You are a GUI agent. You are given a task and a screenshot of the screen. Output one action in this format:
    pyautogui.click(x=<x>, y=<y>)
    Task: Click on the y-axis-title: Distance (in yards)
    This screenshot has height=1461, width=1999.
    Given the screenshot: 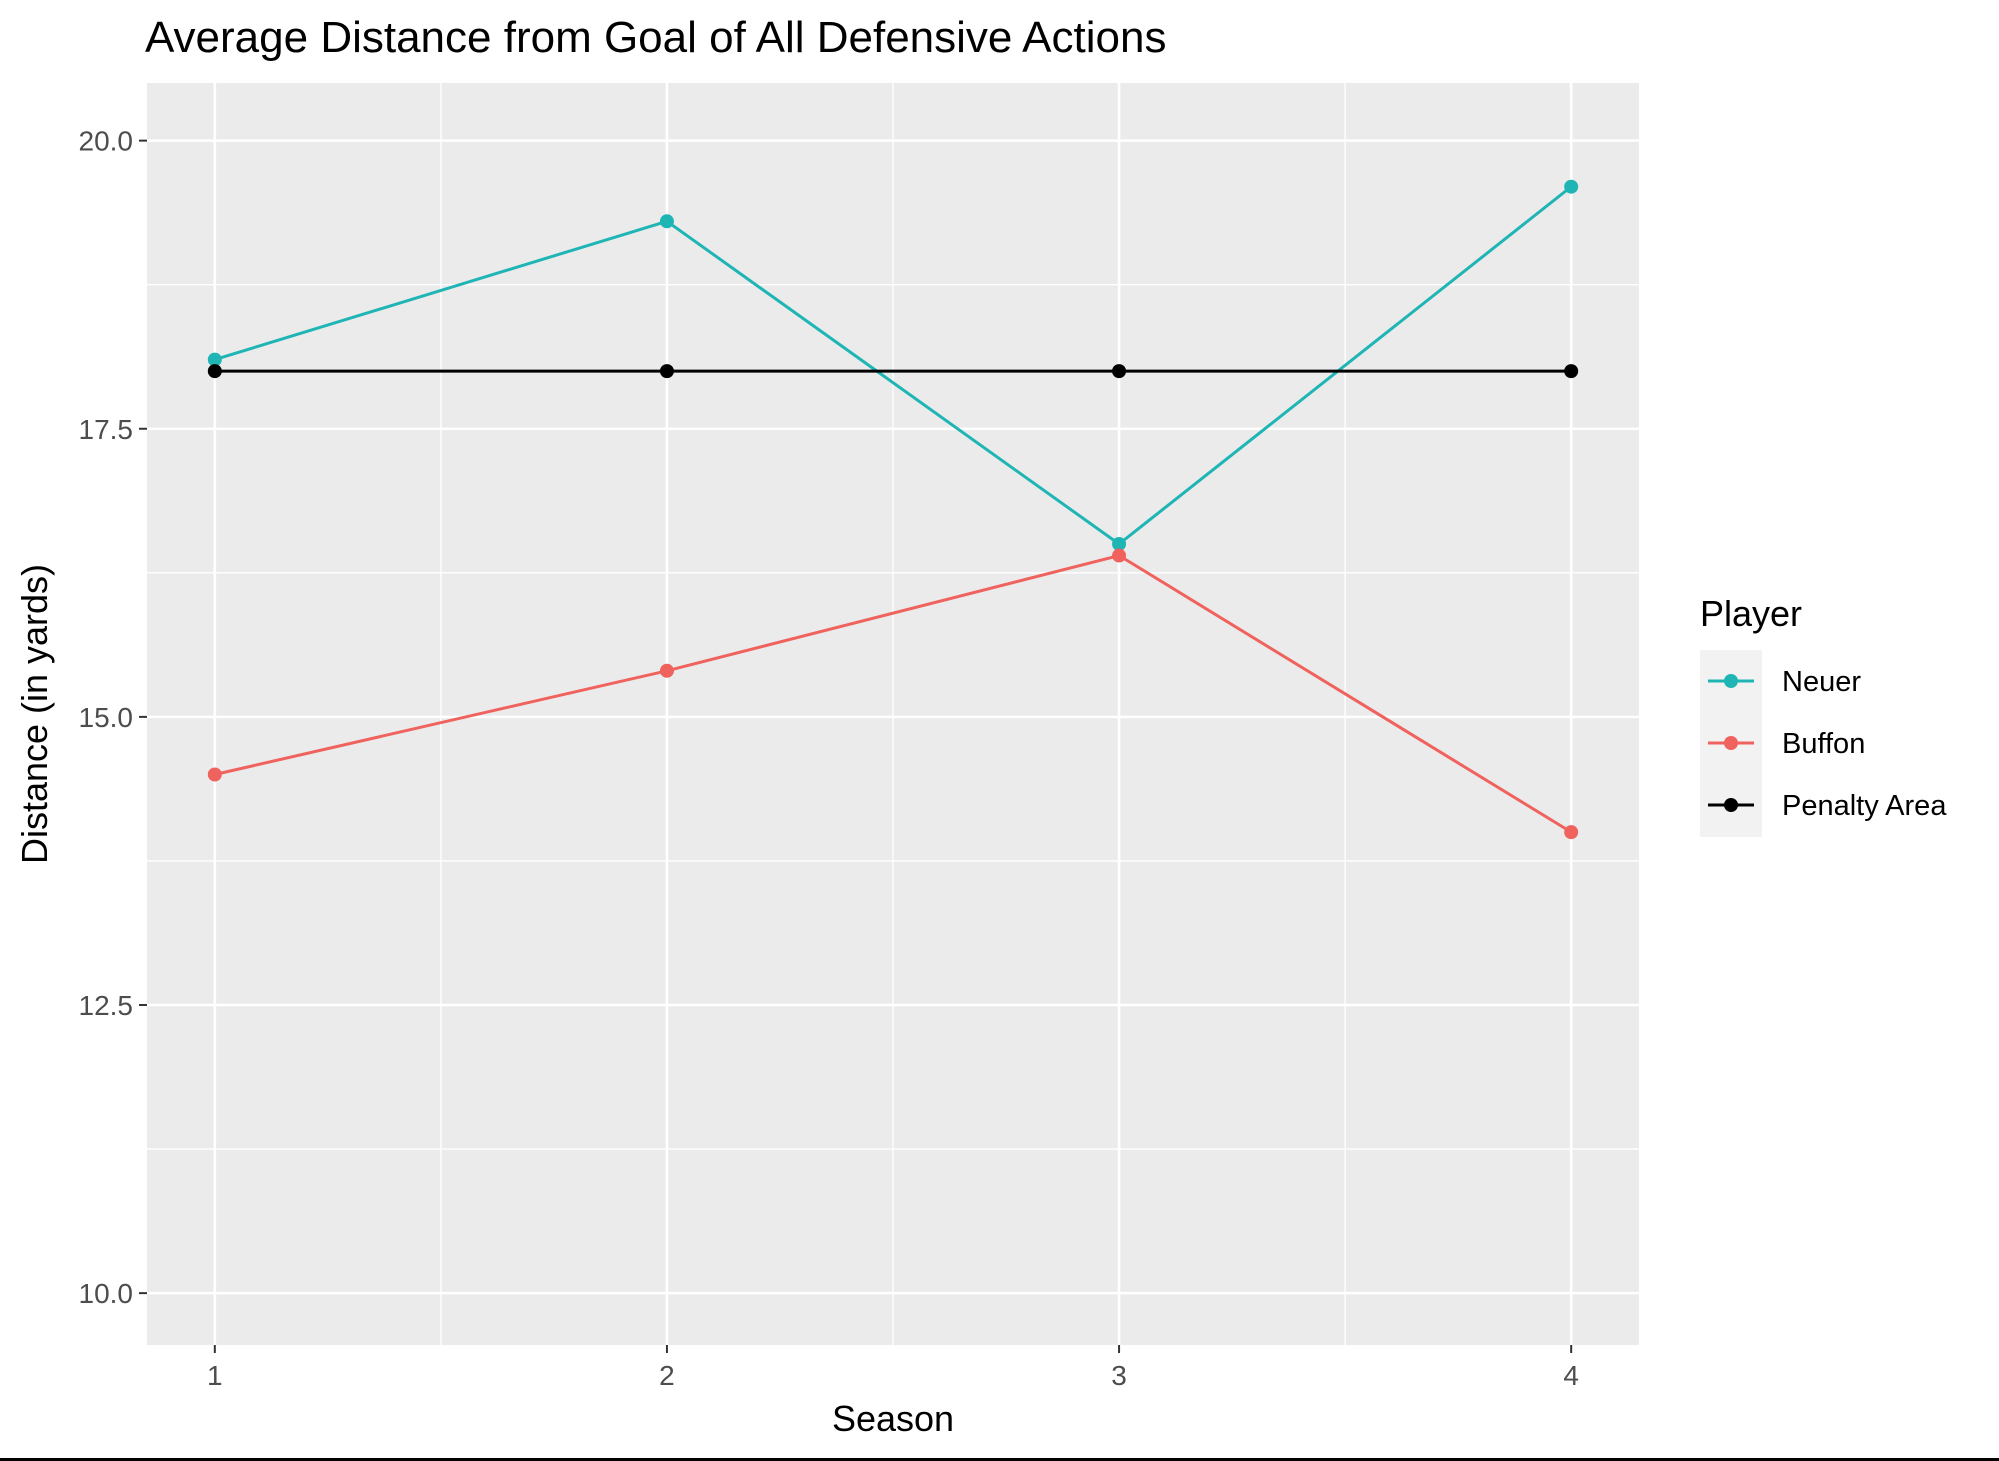 What is the action you would take?
    pyautogui.click(x=34, y=714)
    